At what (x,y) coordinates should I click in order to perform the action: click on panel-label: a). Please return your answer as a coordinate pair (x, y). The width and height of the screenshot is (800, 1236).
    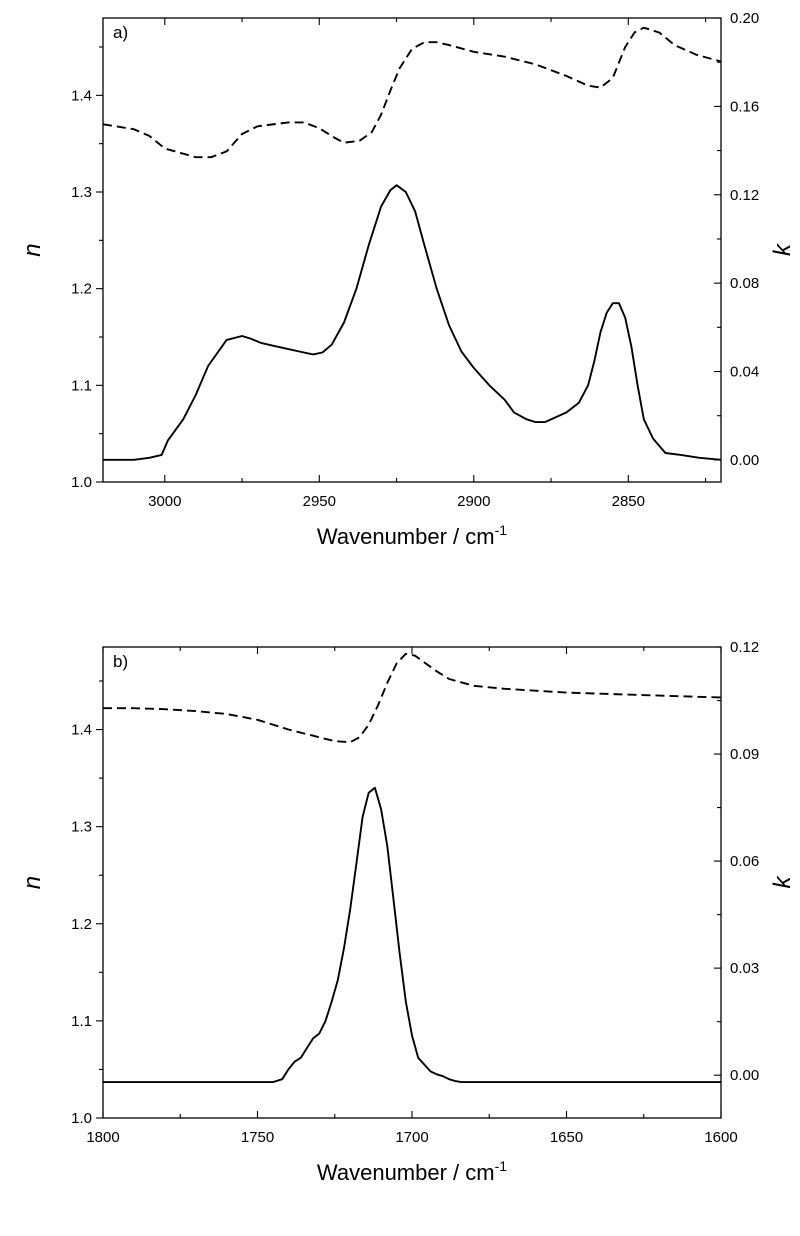
    Looking at the image, I should click on (120, 32).